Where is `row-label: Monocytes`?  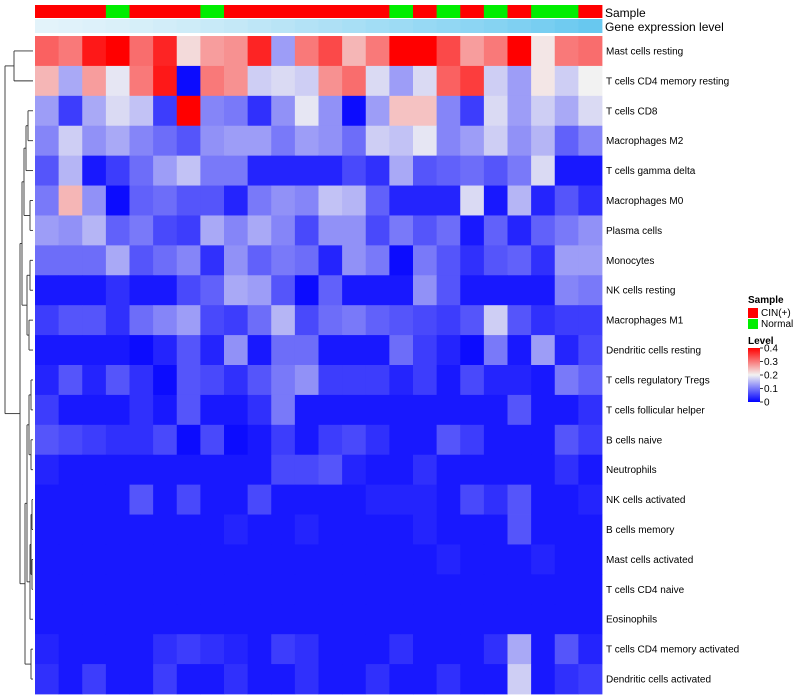
row-label: Monocytes is located at coordinates (630, 261).